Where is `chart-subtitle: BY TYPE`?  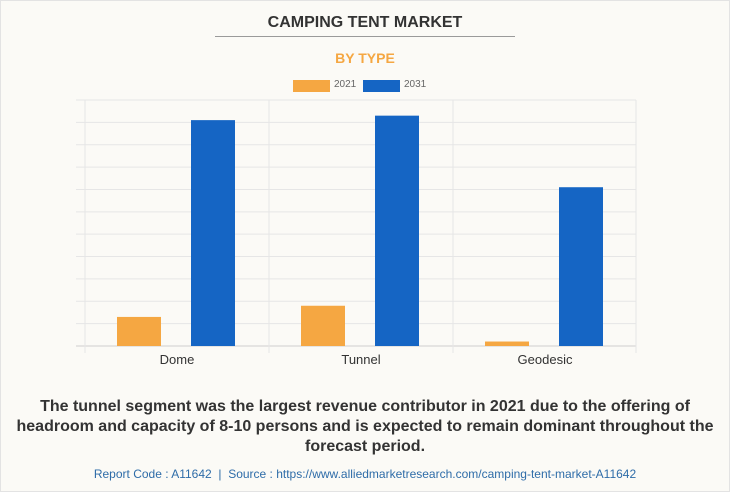
chart-subtitle: BY TYPE is located at coordinates (365, 58).